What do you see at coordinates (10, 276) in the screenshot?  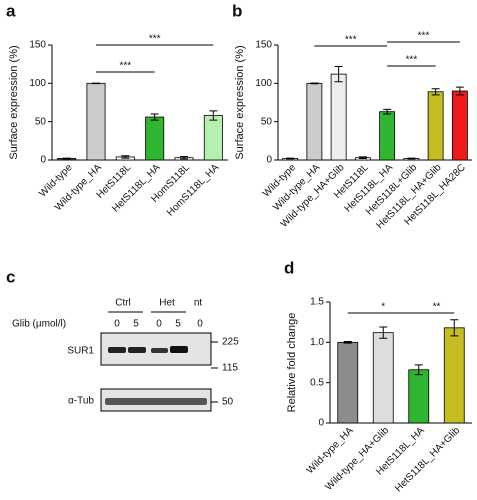 I see `panel-letter: c` at bounding box center [10, 276].